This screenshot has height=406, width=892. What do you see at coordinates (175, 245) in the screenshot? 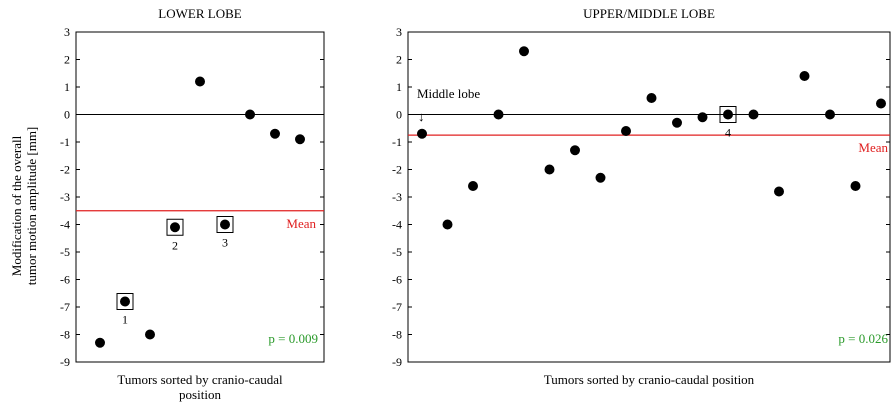
I see `highlight-number: 2` at bounding box center [175, 245].